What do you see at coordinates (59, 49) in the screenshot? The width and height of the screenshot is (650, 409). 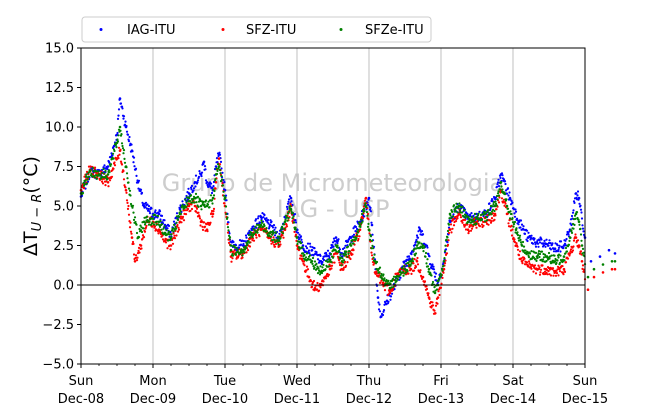 I see `y-tick-label: 15.0` at bounding box center [59, 49].